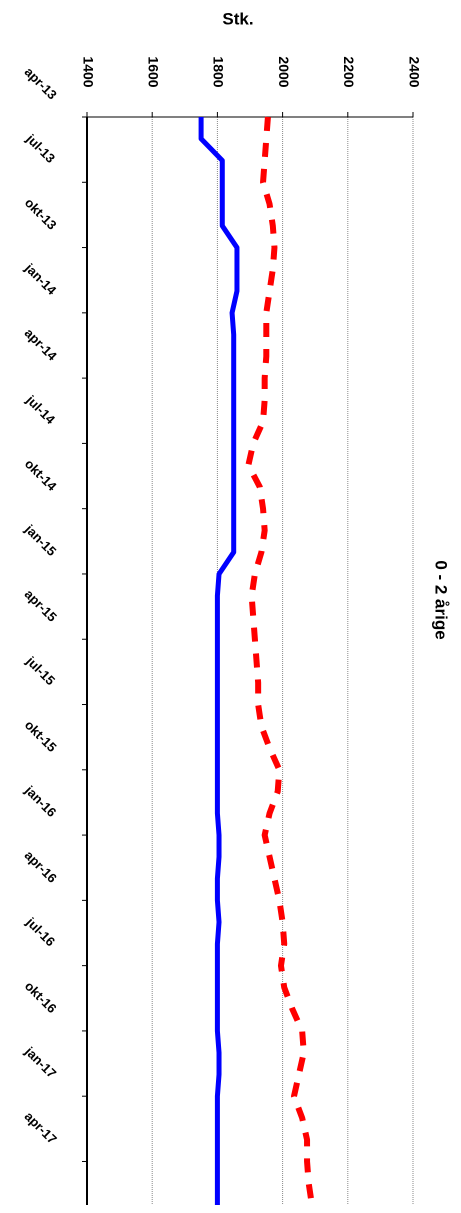 The height and width of the screenshot is (1213, 461). What do you see at coordinates (237, 18) in the screenshot?
I see `axis-title: Stk.` at bounding box center [237, 18].